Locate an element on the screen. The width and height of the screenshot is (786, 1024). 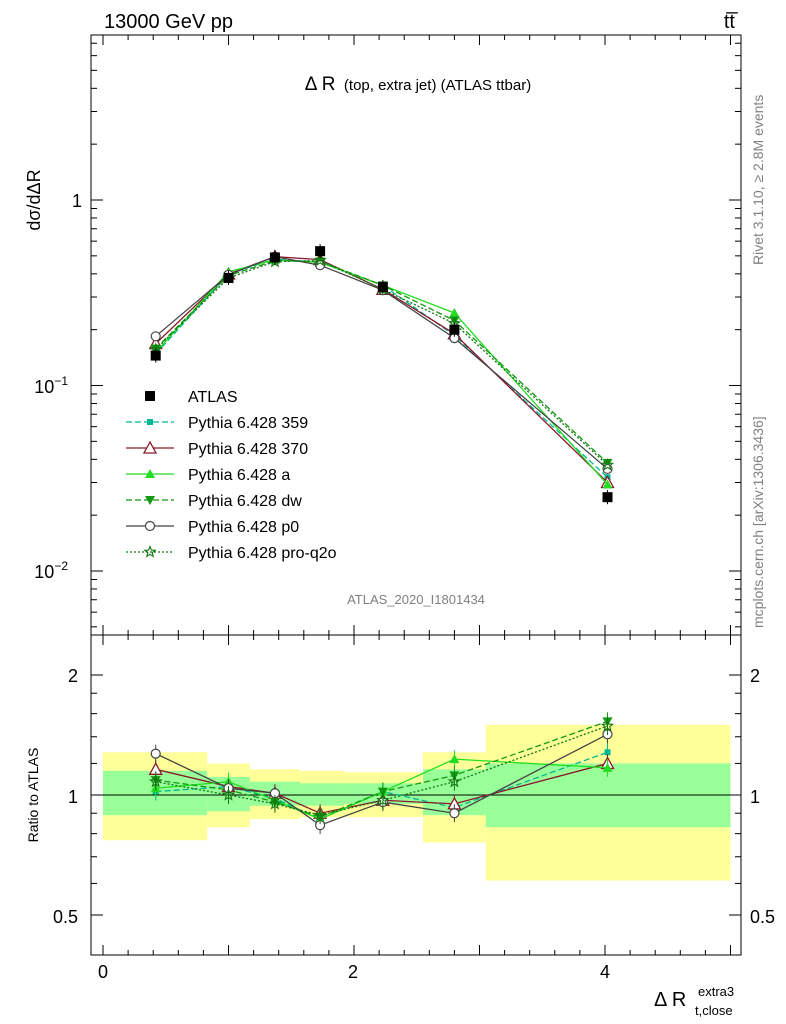
ratio-point-p359 is located at coordinates (607, 752).